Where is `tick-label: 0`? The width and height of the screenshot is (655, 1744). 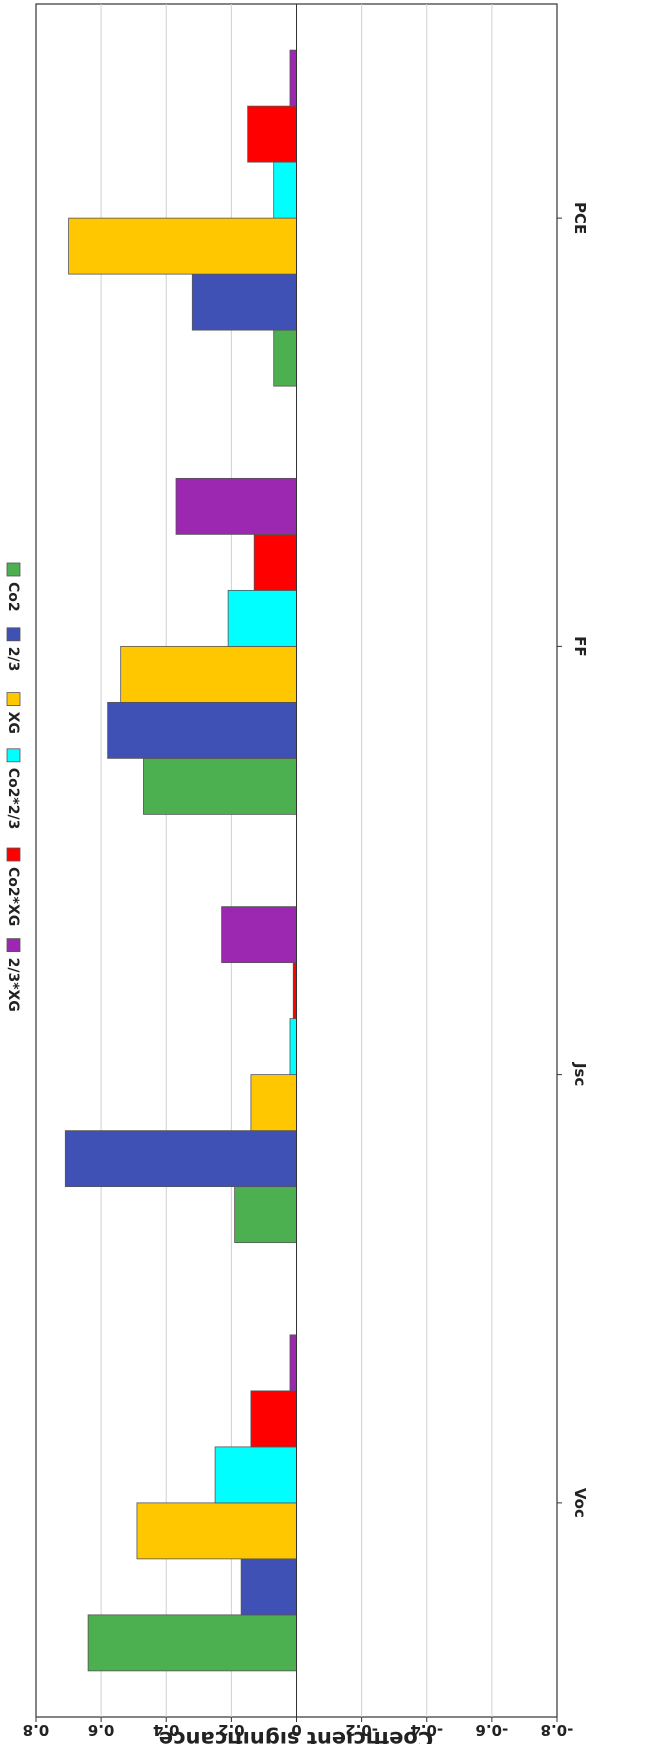
tick-label: 0 is located at coordinates (296, 1730).